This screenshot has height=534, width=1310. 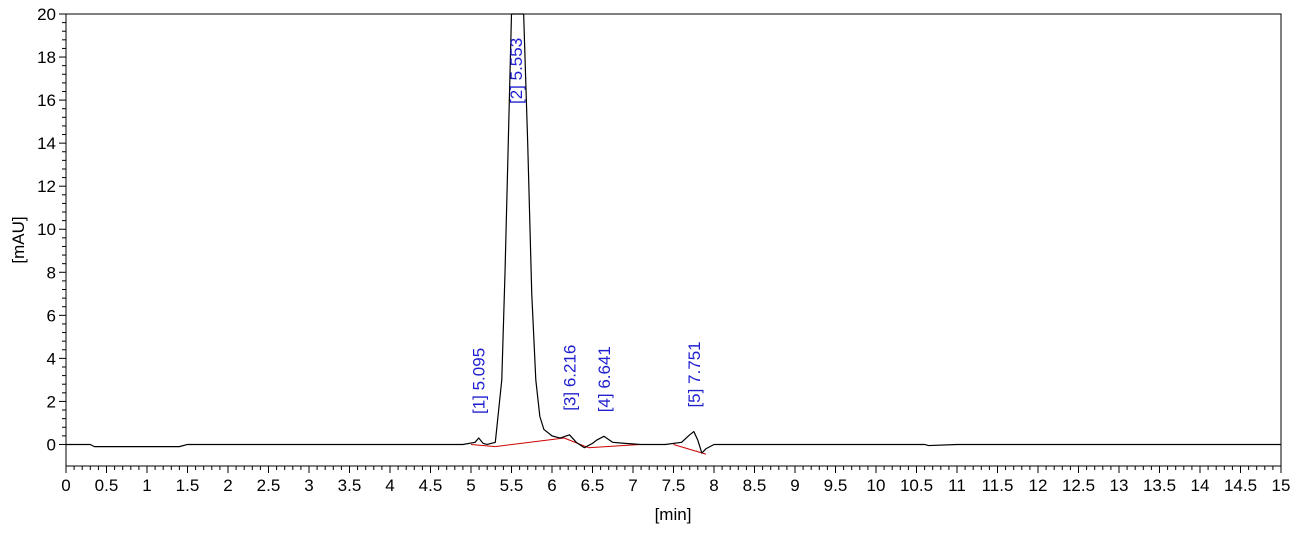 What do you see at coordinates (146, 485) in the screenshot?
I see `x-tick-label: 1` at bounding box center [146, 485].